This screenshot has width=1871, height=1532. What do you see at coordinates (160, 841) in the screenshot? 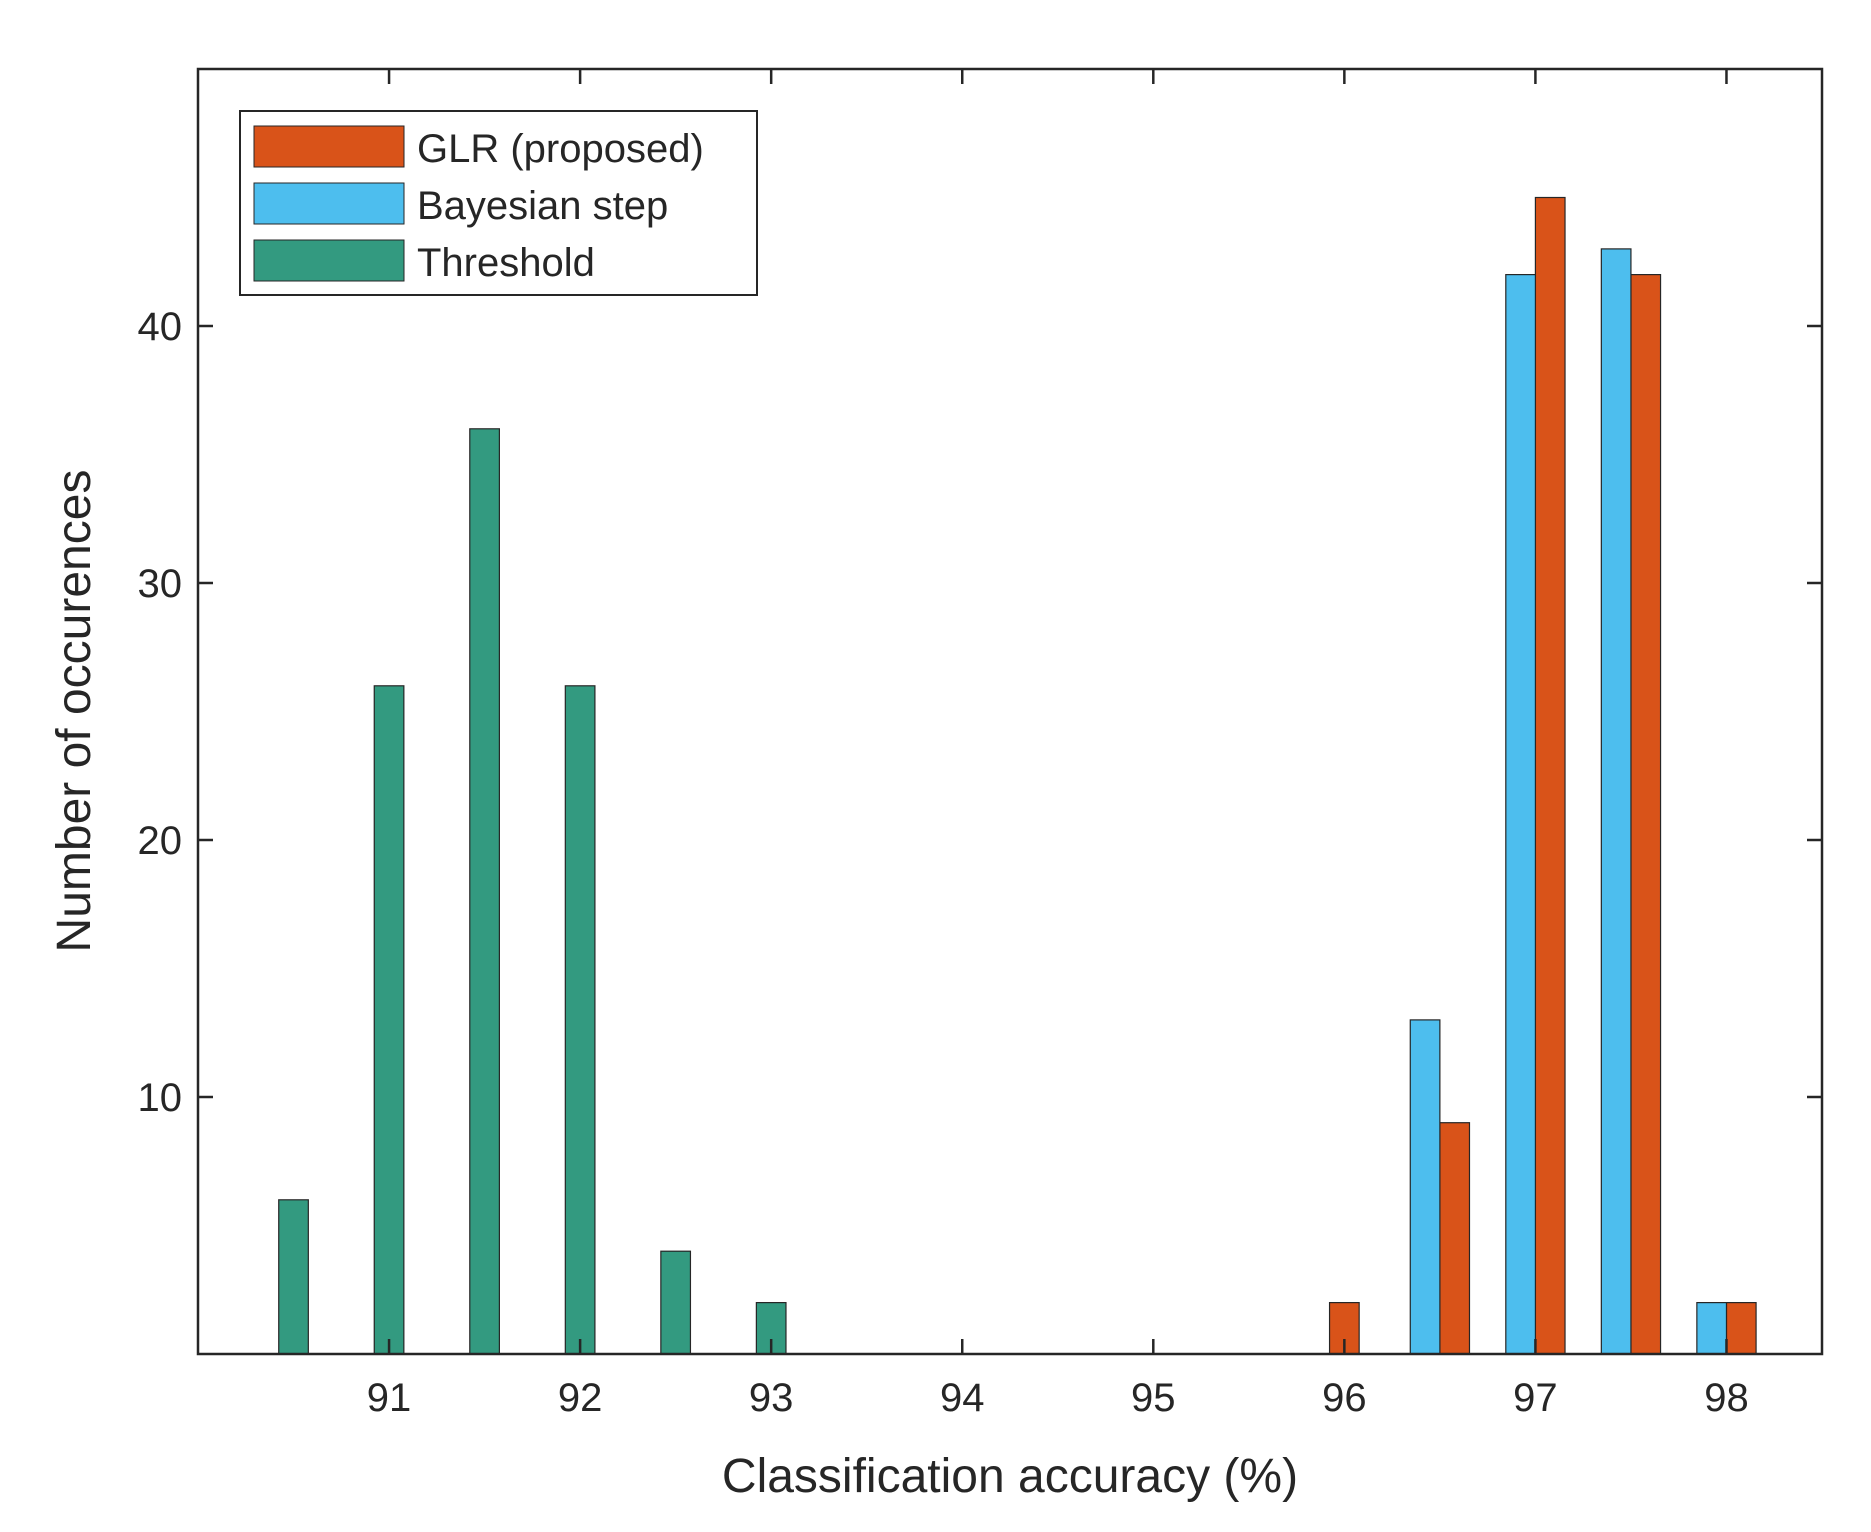
I see `y-tick-label-20: 20` at bounding box center [160, 841].